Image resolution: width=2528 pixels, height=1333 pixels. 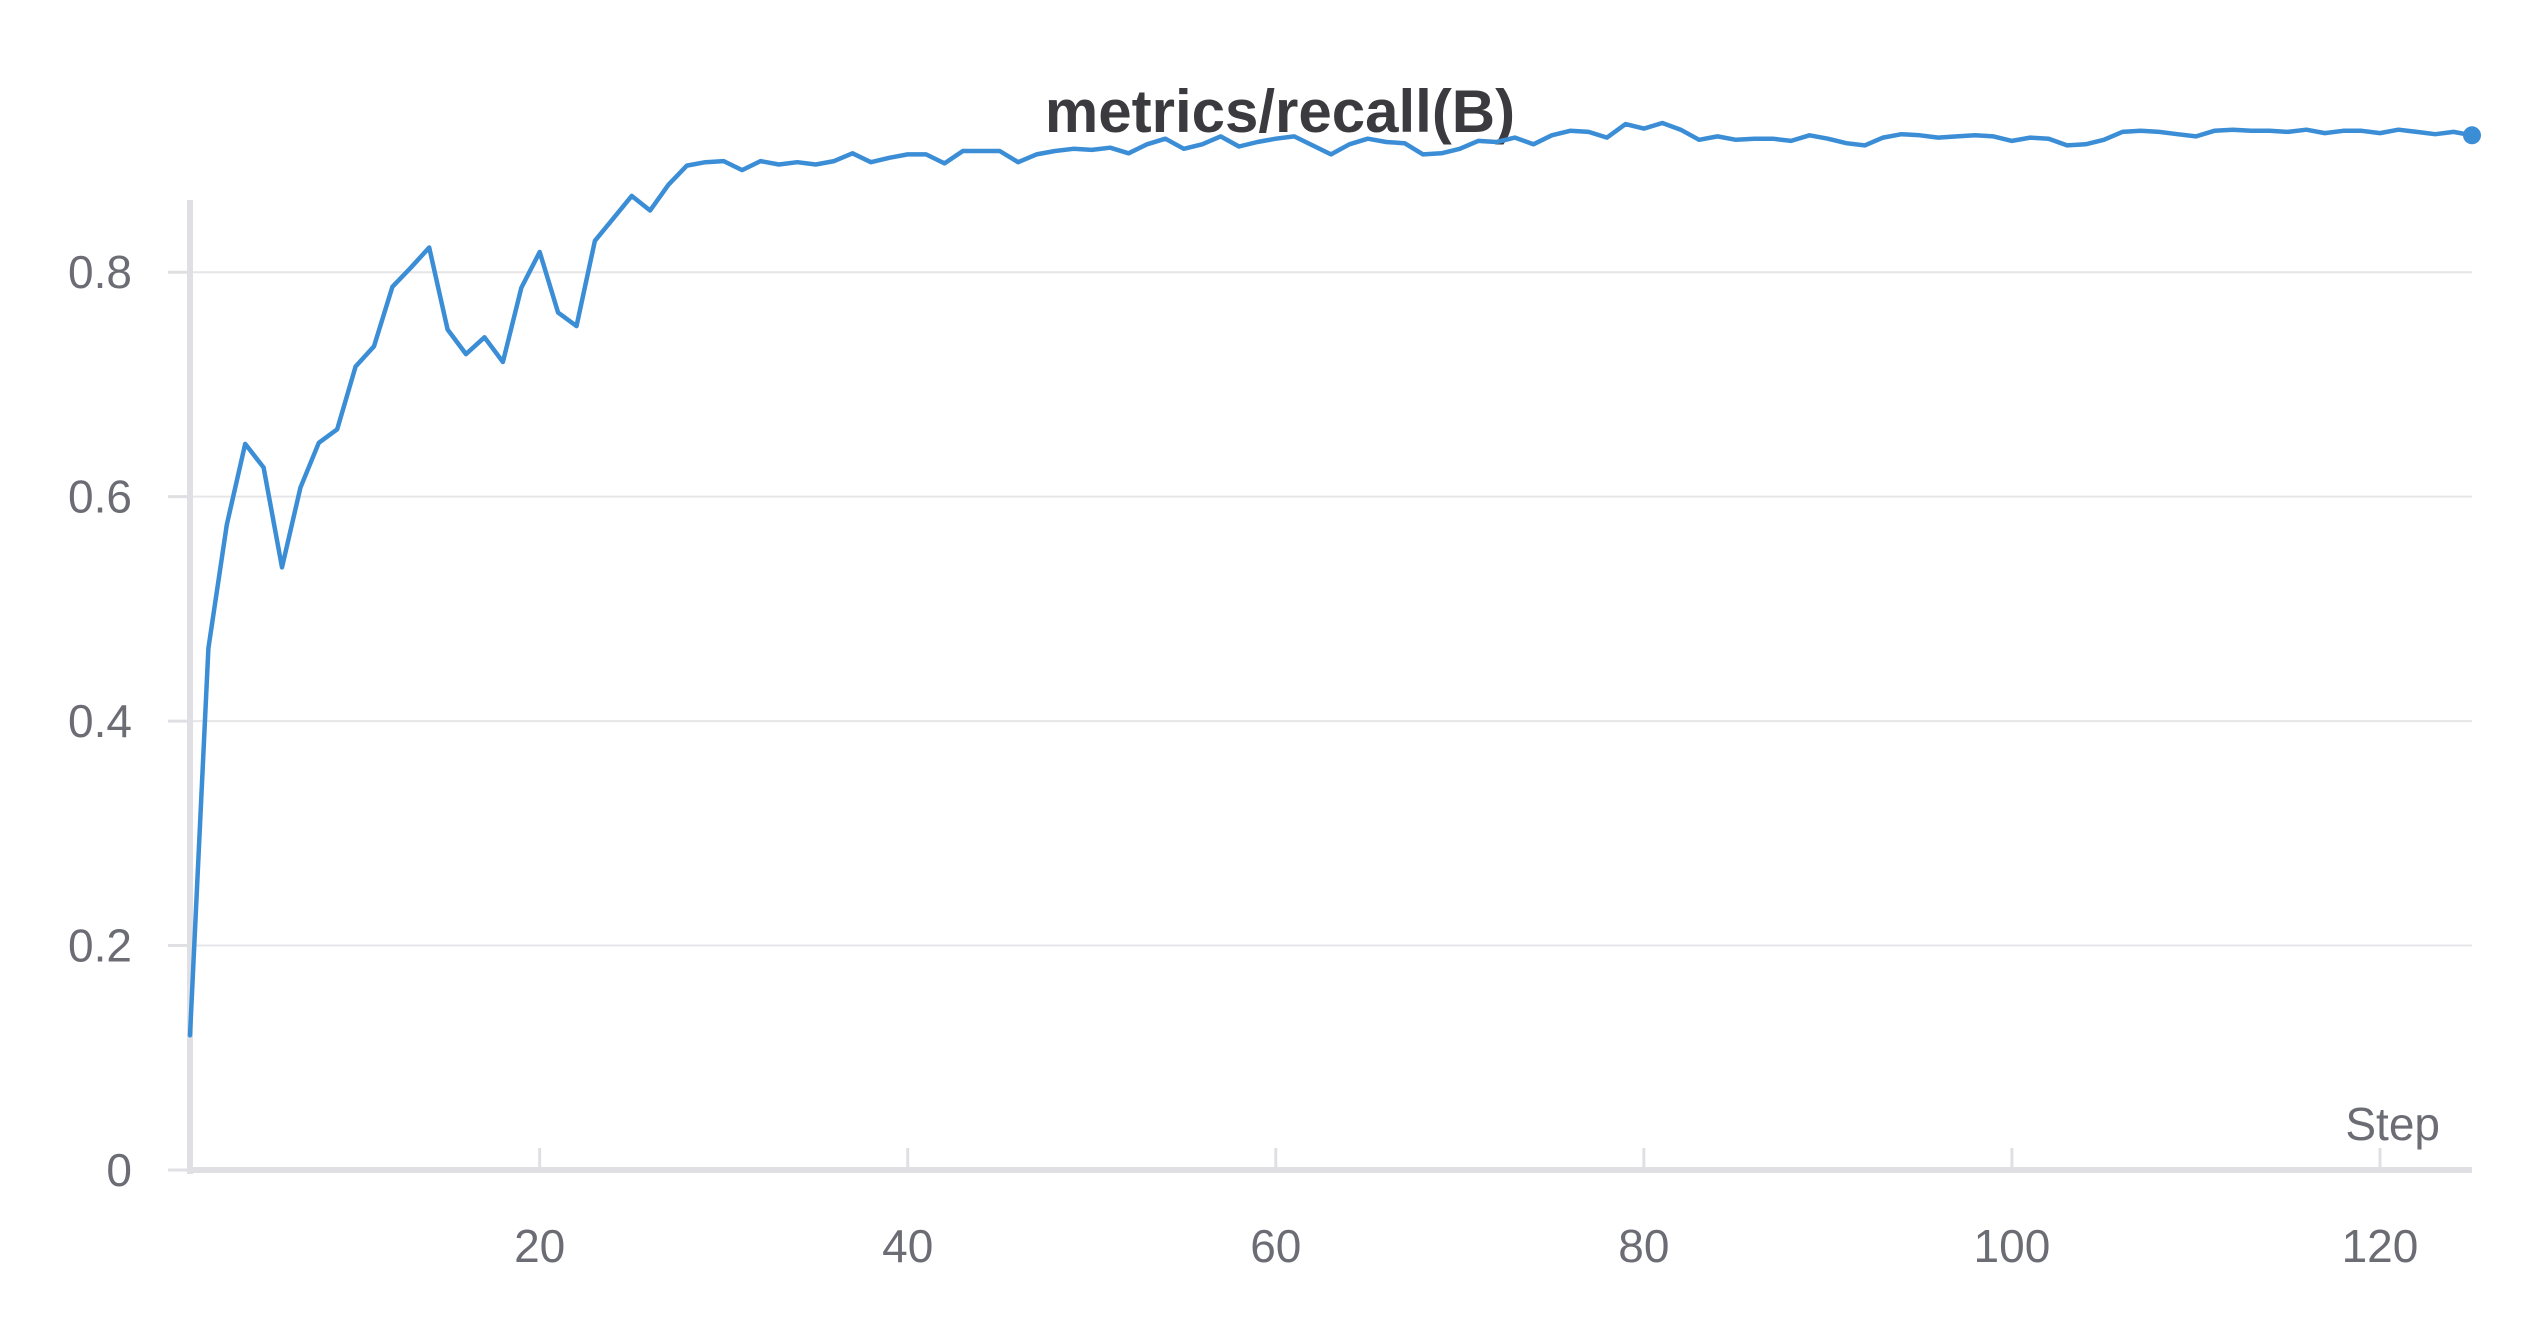 I want to click on y-tick-label: 0.4, so click(x=100, y=721).